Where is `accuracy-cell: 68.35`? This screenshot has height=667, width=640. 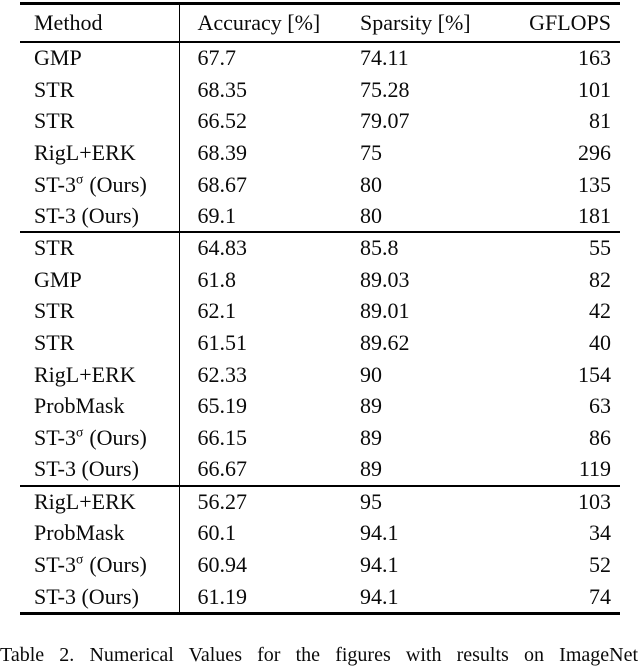
accuracy-cell: 68.35 is located at coordinates (260, 89).